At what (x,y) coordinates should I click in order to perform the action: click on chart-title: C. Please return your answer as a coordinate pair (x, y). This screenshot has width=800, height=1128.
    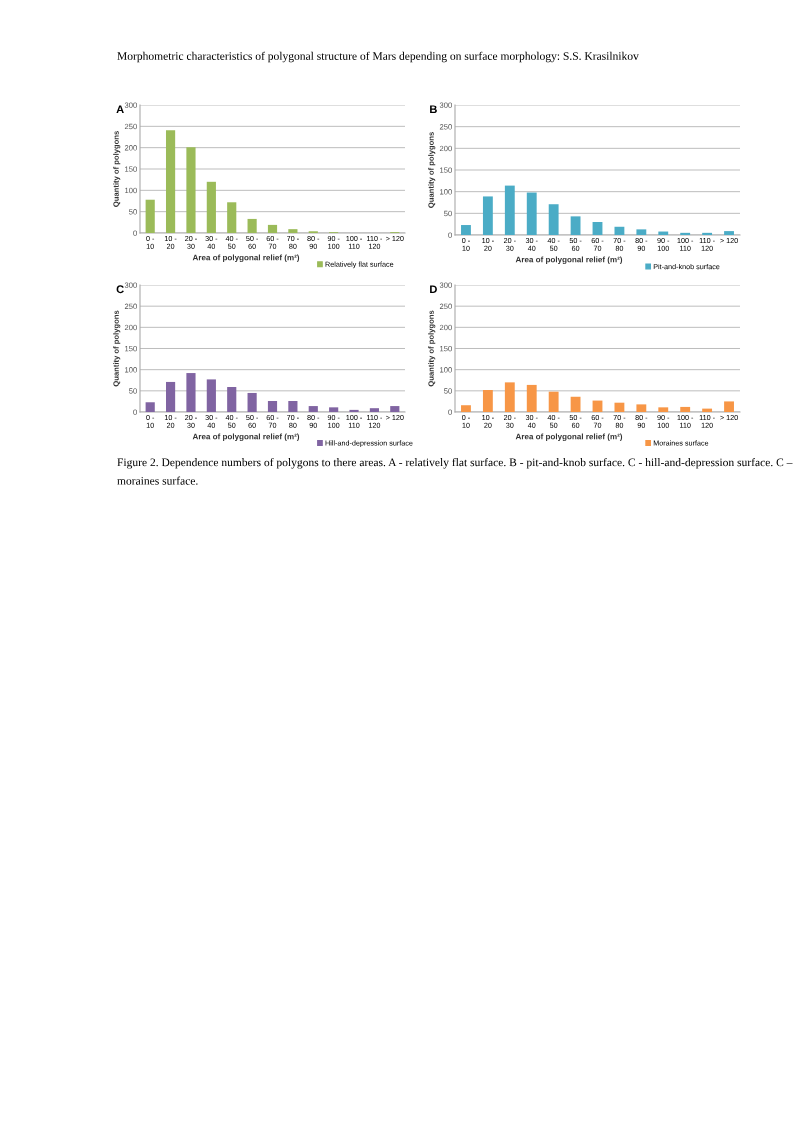
    Looking at the image, I should click on (120, 289).